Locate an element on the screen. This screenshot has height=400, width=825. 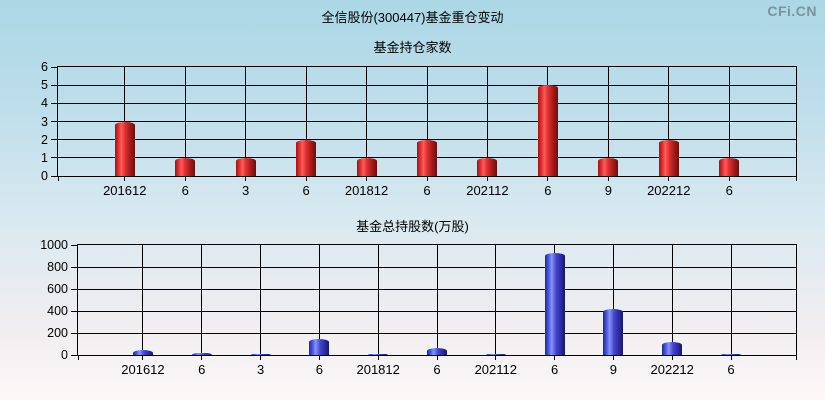
cfi-watermark: CFi.CN is located at coordinates (792, 11).